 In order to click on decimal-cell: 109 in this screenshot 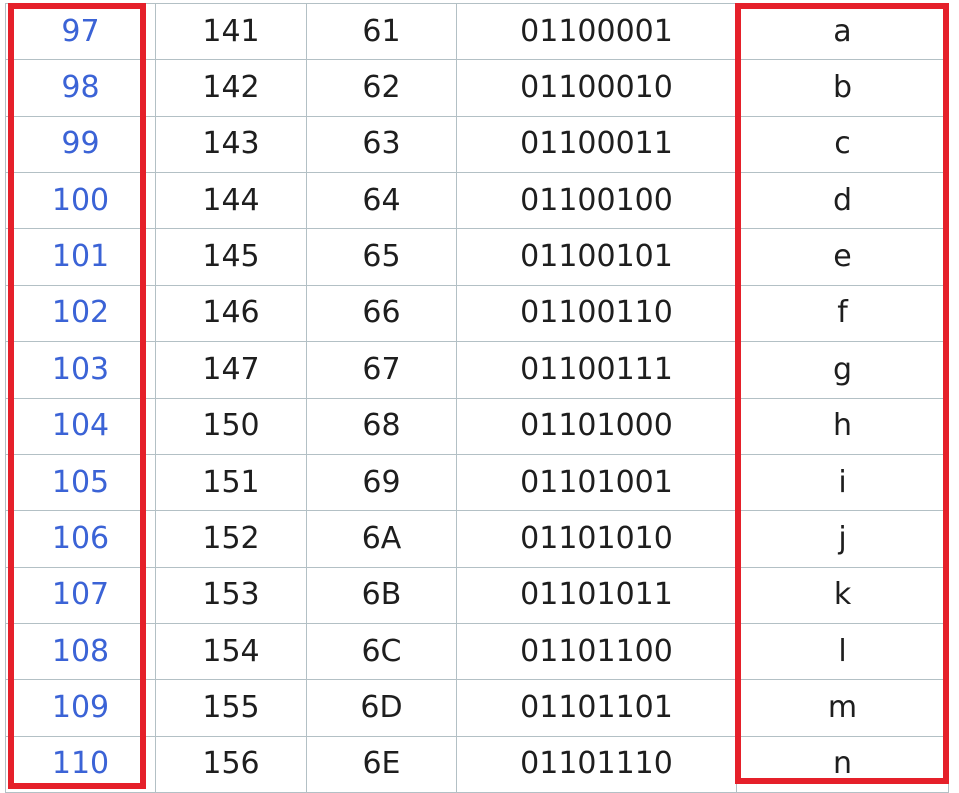, I will do `click(80, 708)`.